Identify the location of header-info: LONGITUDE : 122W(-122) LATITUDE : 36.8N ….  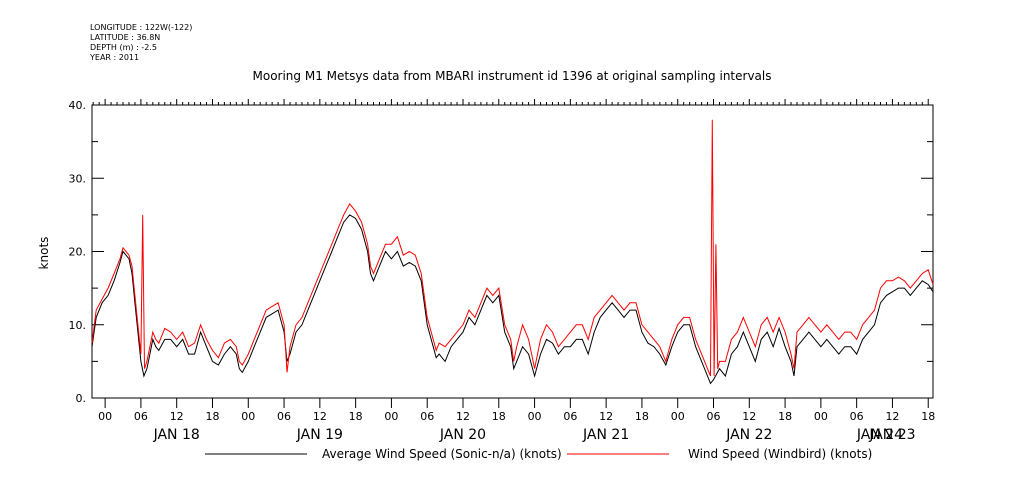
(140, 42).